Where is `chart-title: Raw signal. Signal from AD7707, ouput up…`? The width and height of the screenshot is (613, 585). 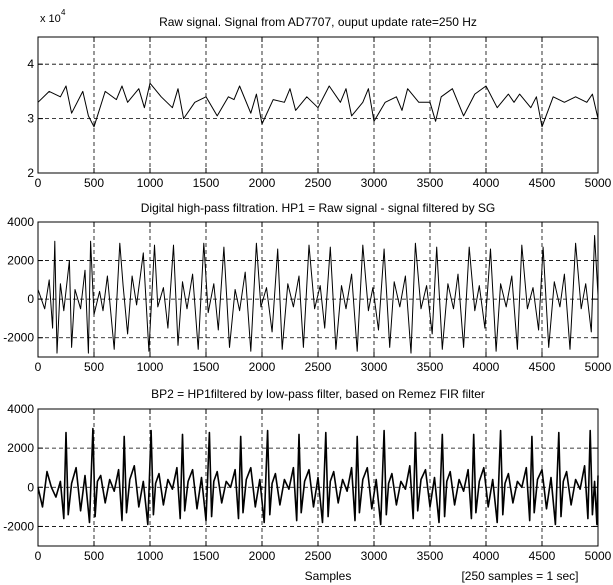 chart-title: Raw signal. Signal from AD7707, ouput up… is located at coordinates (318, 22).